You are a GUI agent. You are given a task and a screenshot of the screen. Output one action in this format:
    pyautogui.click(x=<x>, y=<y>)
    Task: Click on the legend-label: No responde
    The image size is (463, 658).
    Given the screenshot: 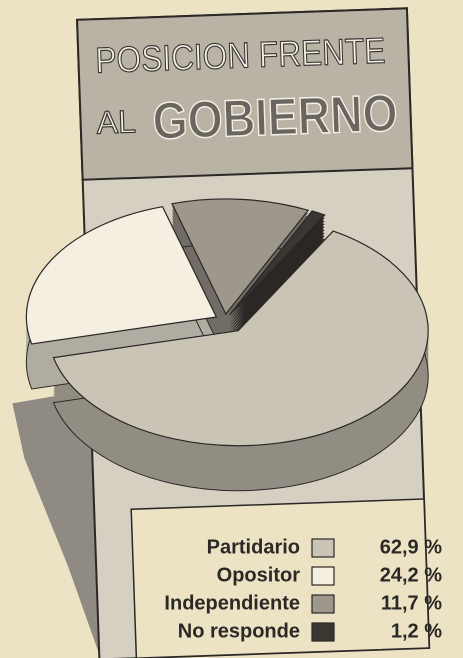 What is the action you would take?
    pyautogui.click(x=239, y=631)
    